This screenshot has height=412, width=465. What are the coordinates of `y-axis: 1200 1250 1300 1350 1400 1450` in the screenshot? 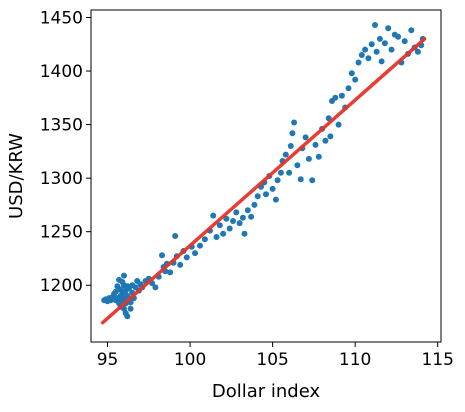 It's located at (65, 152).